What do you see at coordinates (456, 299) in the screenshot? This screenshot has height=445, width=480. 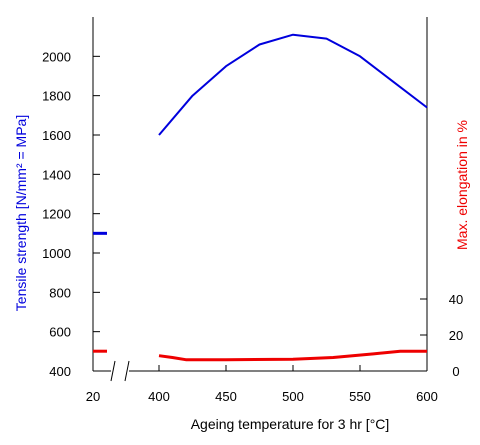 I see `y-right-tick-label: 40` at bounding box center [456, 299].